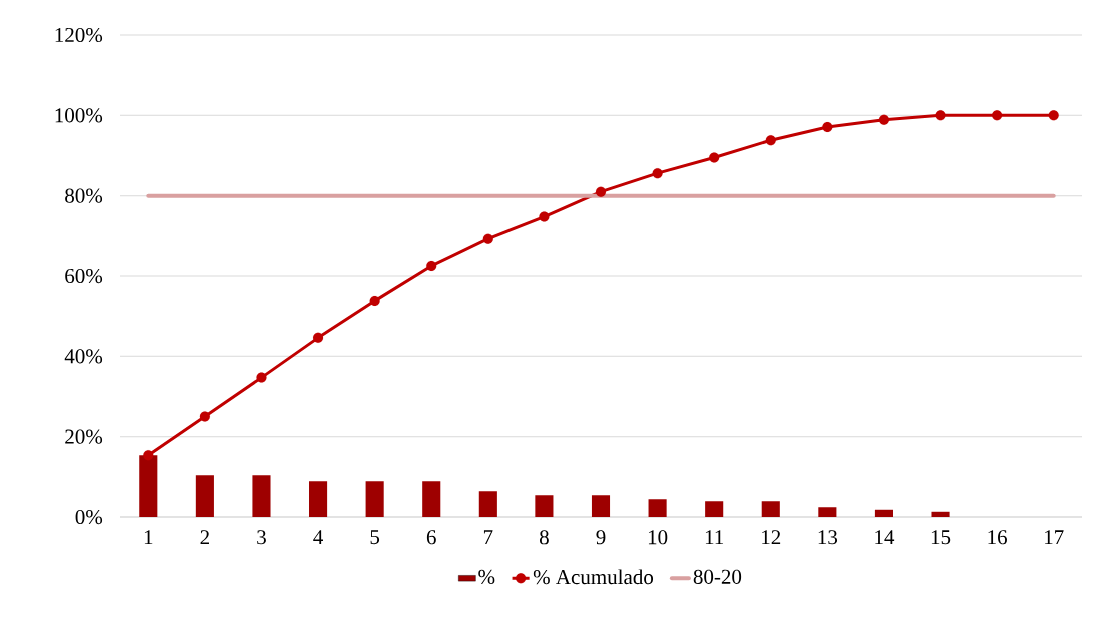 The width and height of the screenshot is (1101, 643). Describe the element at coordinates (204, 537) in the screenshot. I see `x-tick-label: 2` at that location.